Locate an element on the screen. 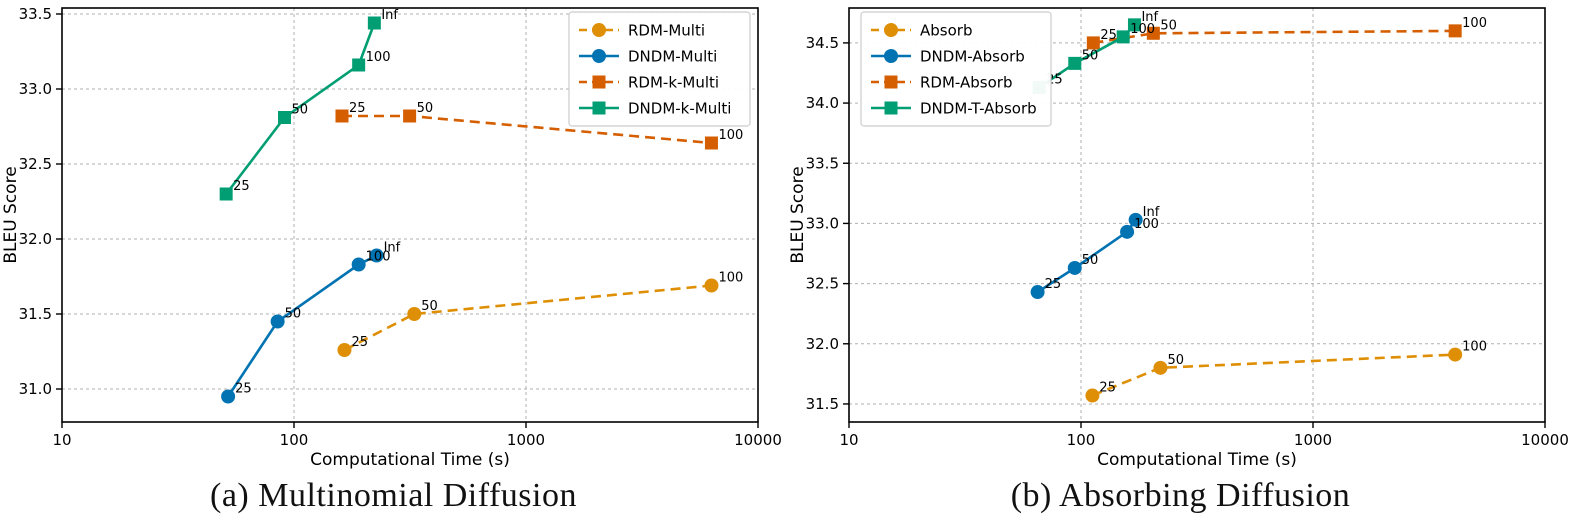  legend-item-RDM-Multi: RDM-Multi is located at coordinates (642, 31).